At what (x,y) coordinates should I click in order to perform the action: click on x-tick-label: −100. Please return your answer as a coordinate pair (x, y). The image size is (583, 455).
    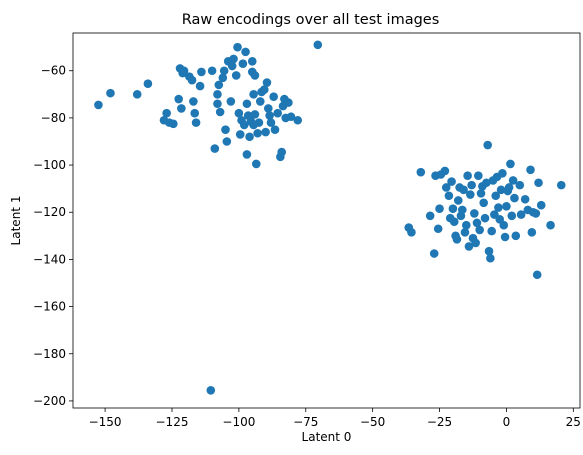
    Looking at the image, I should click on (238, 422).